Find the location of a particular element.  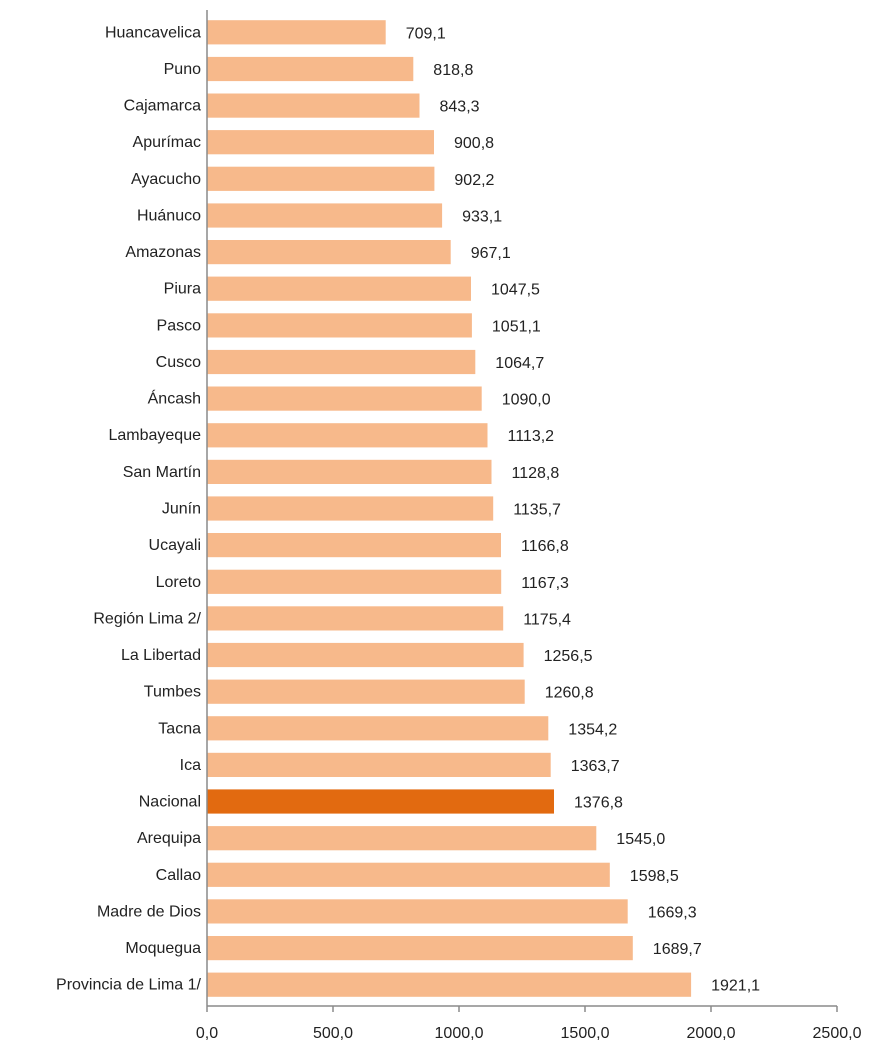

bar-cajamarca is located at coordinates (313, 105).